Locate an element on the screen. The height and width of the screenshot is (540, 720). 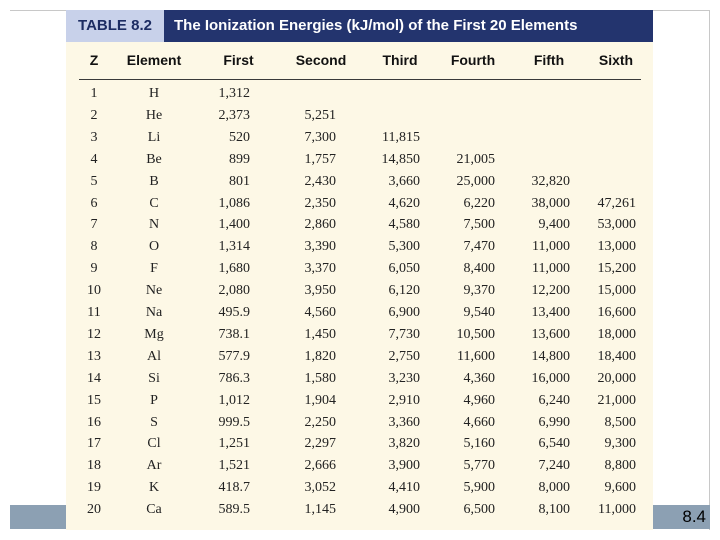
cell-second: 3,390 is located at coordinates (320, 247).